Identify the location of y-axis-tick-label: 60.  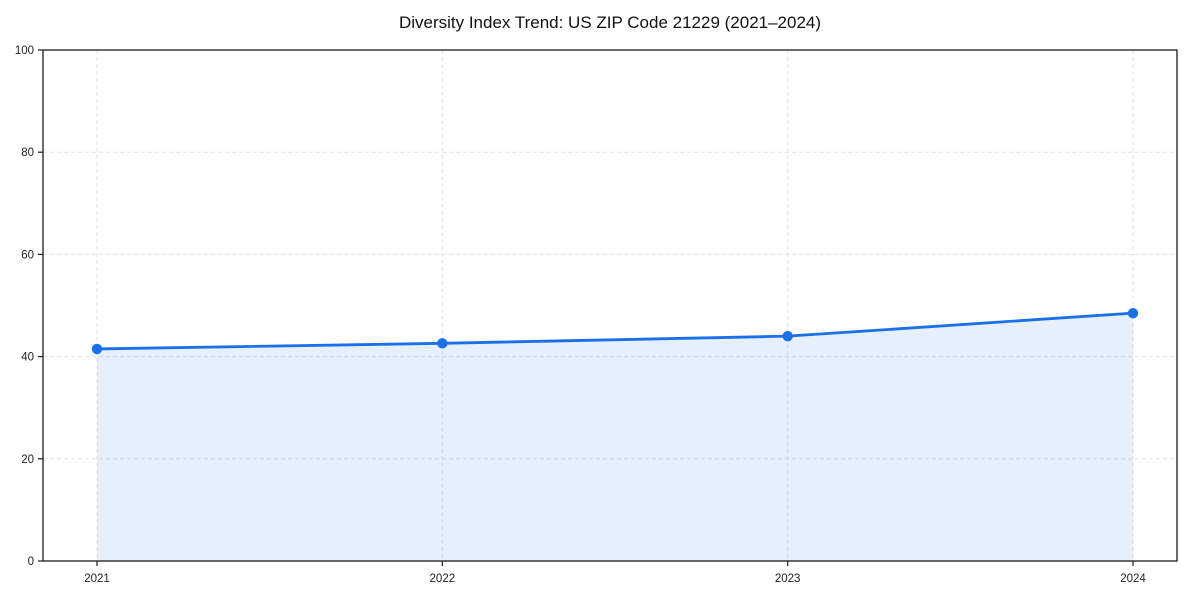
(27, 255).